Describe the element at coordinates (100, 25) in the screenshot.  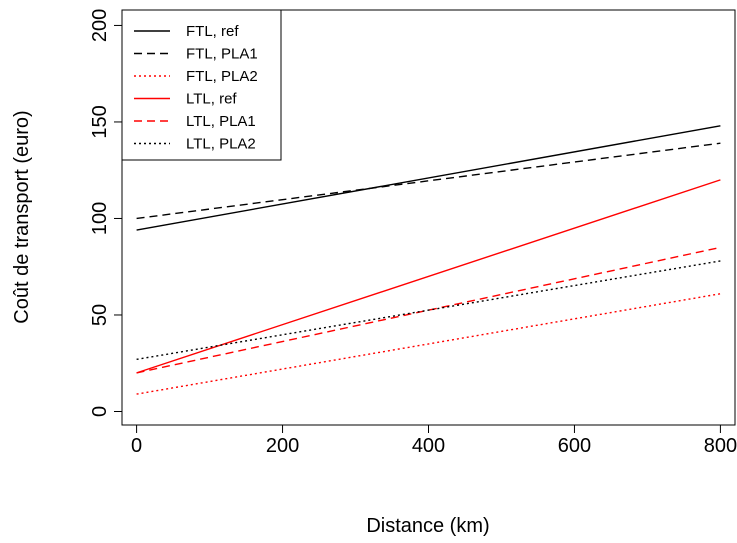
I see `y-tick-label: 200` at that location.